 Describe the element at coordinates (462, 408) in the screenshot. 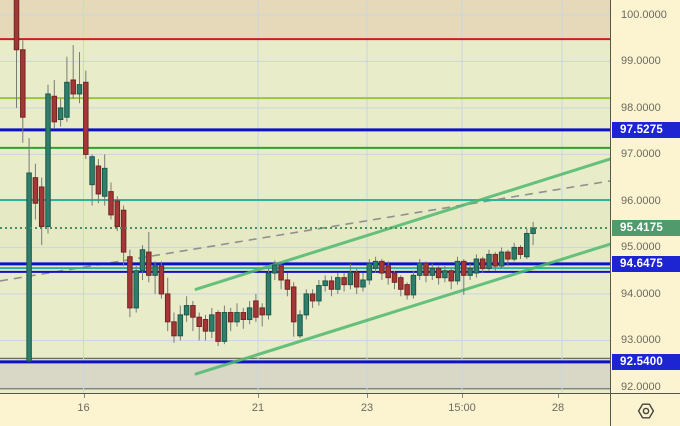

I see `time-axis-label: 15:00` at that location.